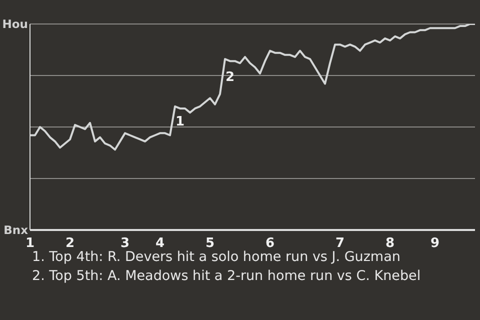 The width and height of the screenshot is (480, 320). I want to click on text: 2. Top 5th: A. Meadows hit a 2-run home run vs C. Knebel, so click(226, 276).